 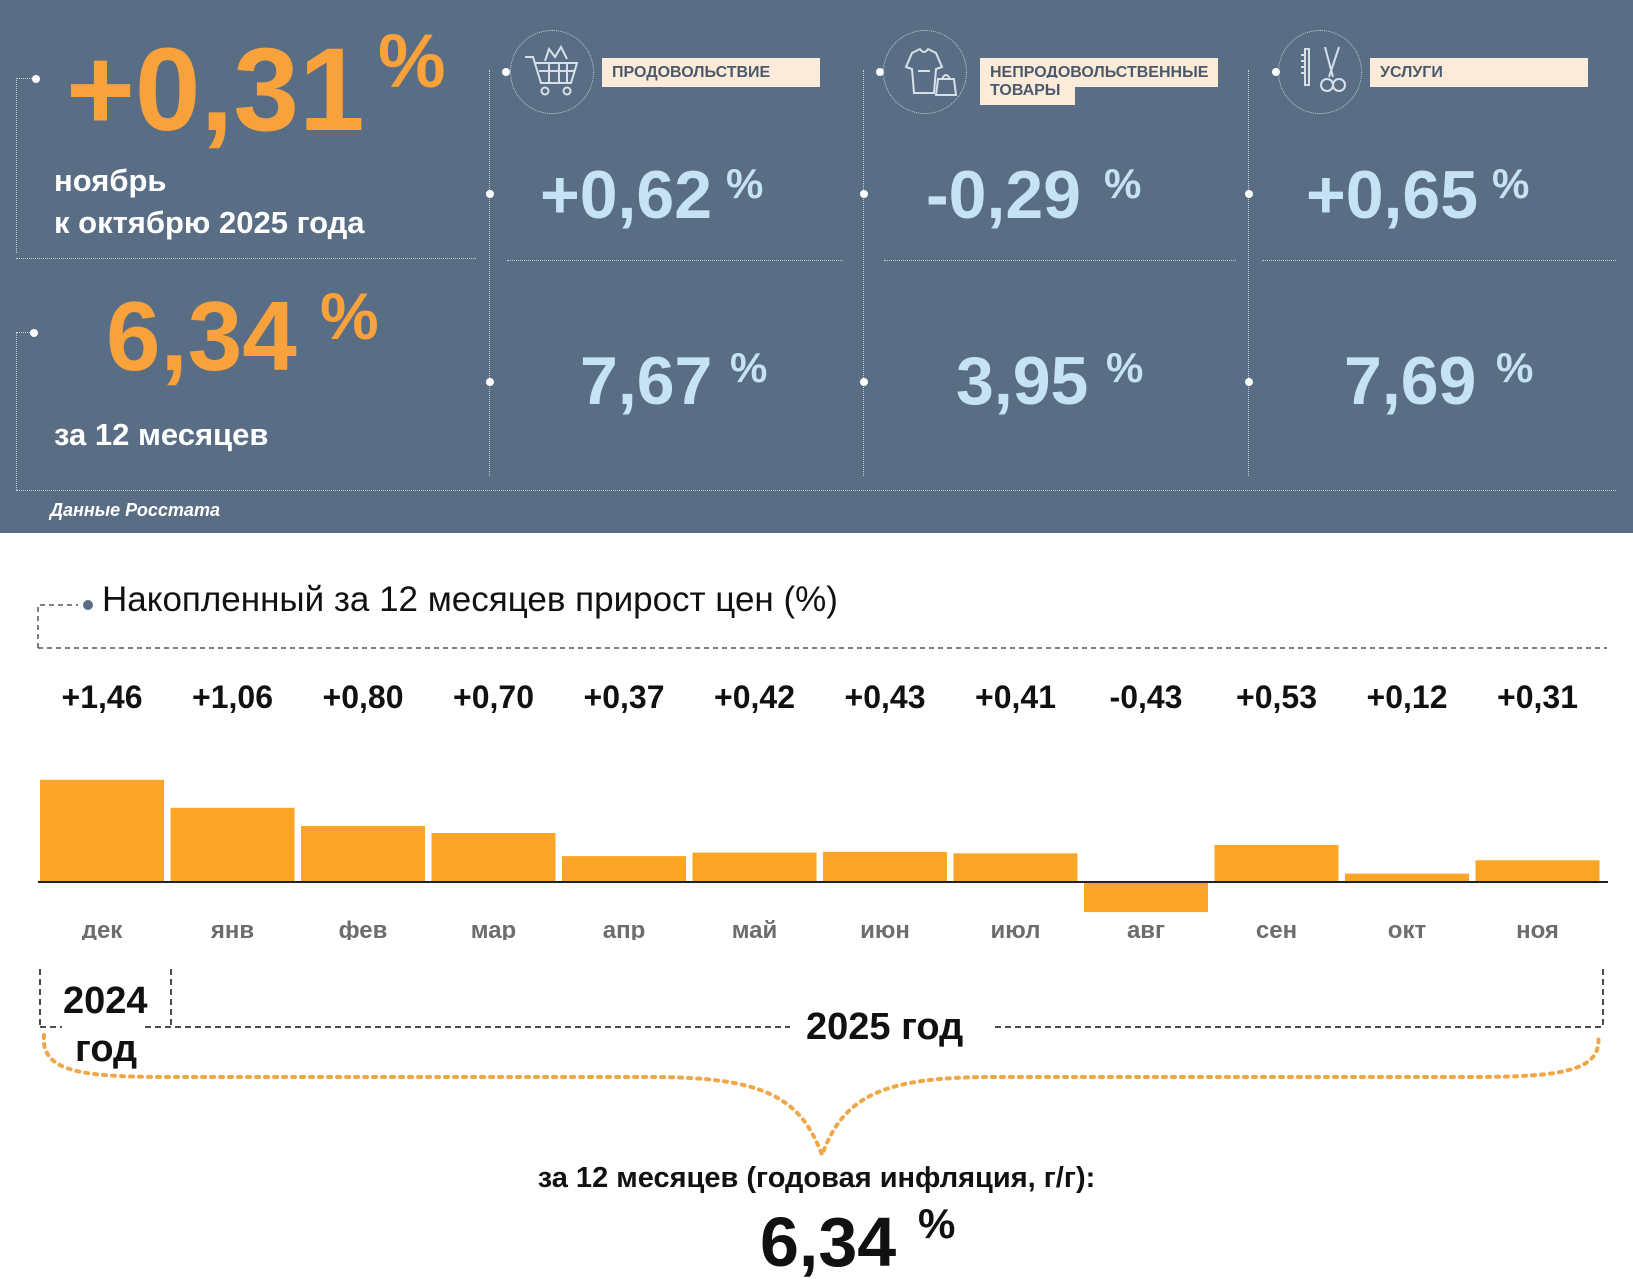 What do you see at coordinates (363, 928) in the screenshot?
I see `month-label-фев: фев` at bounding box center [363, 928].